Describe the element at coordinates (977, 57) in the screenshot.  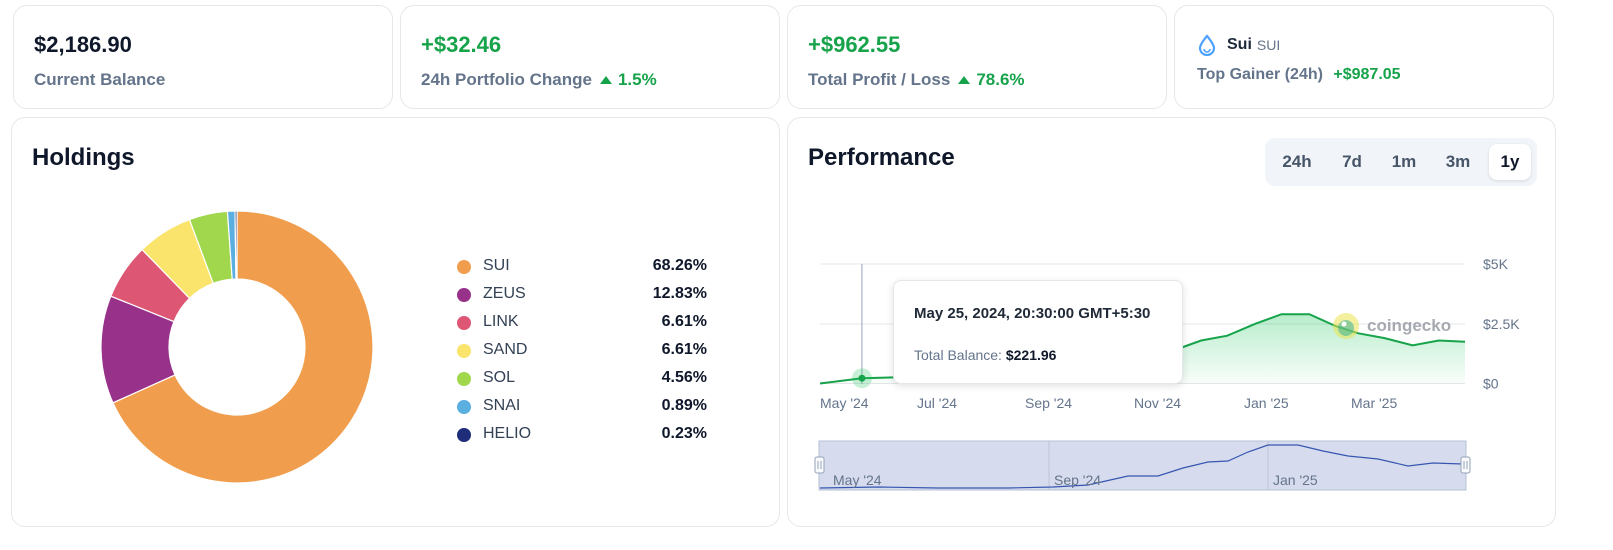
I see `profit-loss-card: +$962.55 Total Profit / Loss 78.6%` at that location.